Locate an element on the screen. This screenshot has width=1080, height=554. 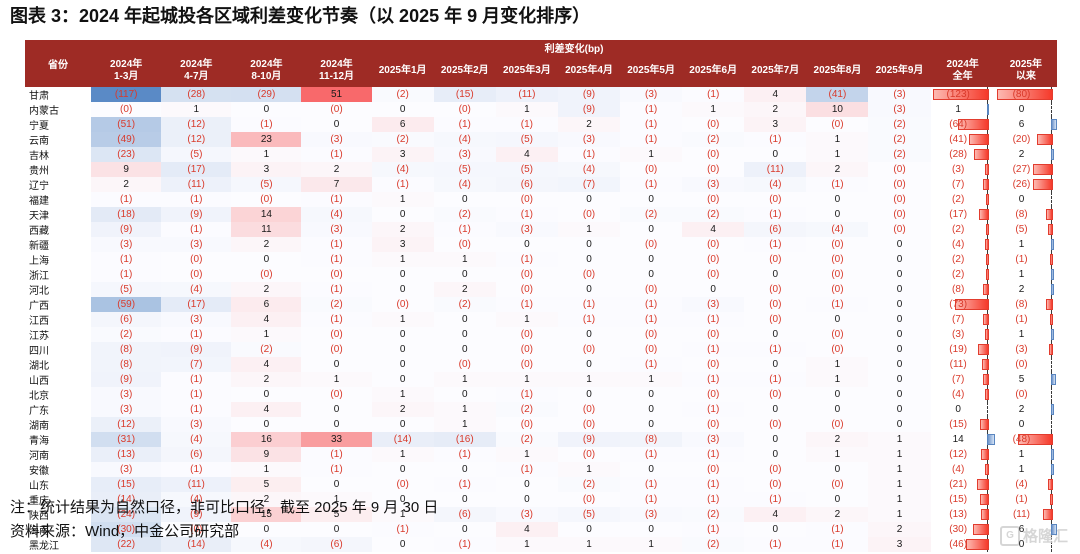
table-row: 内蒙古 (0) 1 0 (0) 0 (0) 1 (9) (1) 1 2 10 (3) 1 0 is located at coordinates (541, 109).